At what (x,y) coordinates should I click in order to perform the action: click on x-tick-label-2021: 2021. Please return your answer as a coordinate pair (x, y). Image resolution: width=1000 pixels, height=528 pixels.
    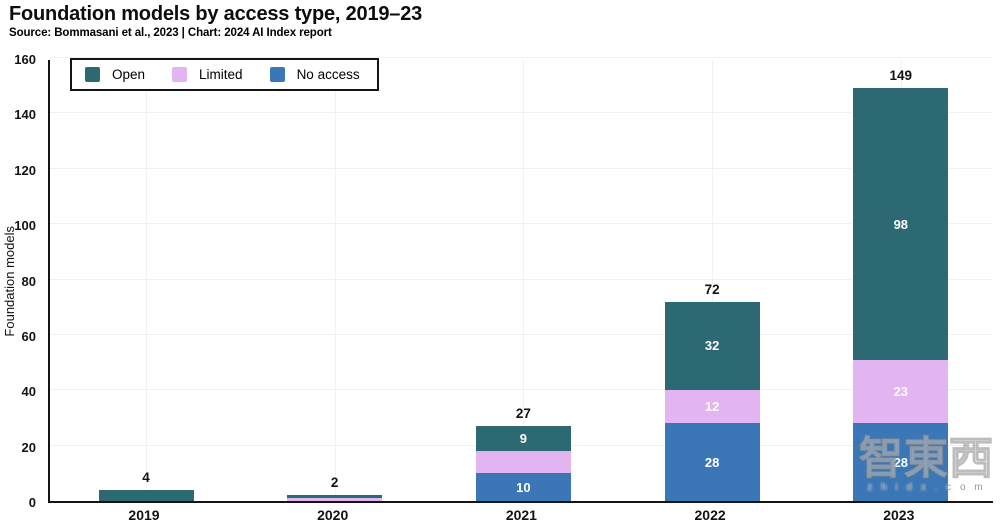
    Looking at the image, I should click on (521, 515).